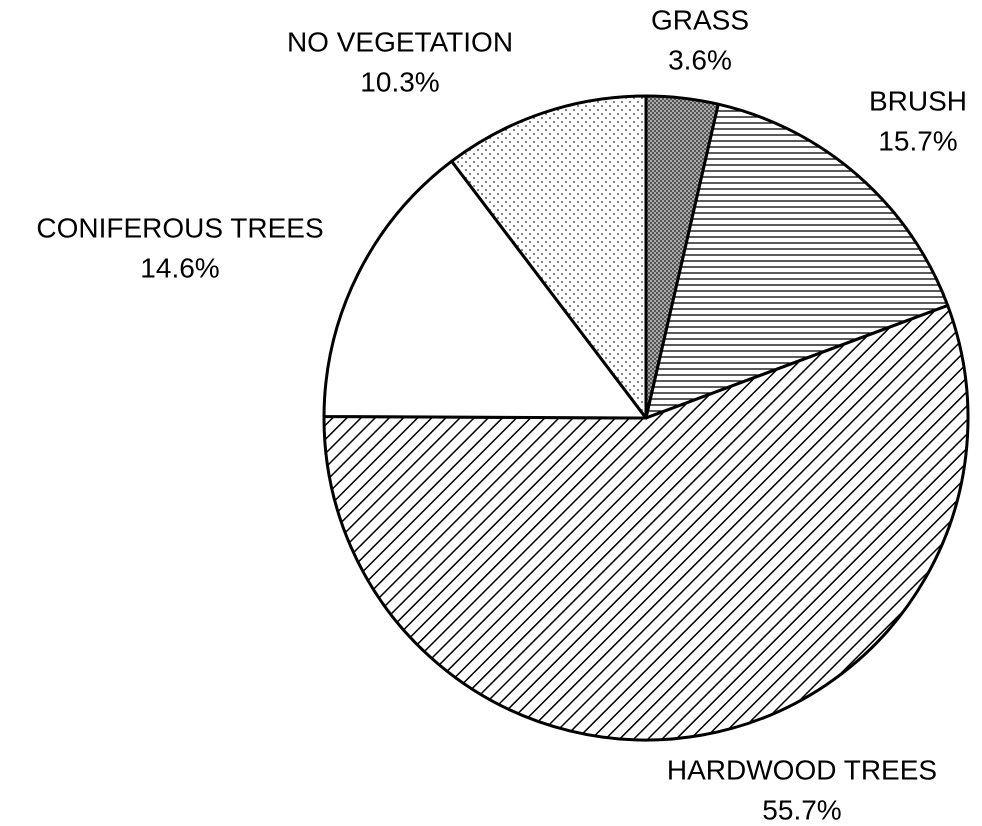 The image size is (982, 826). Describe the element at coordinates (802, 769) in the screenshot. I see `slice-label: HARDWOOD TREES` at that location.